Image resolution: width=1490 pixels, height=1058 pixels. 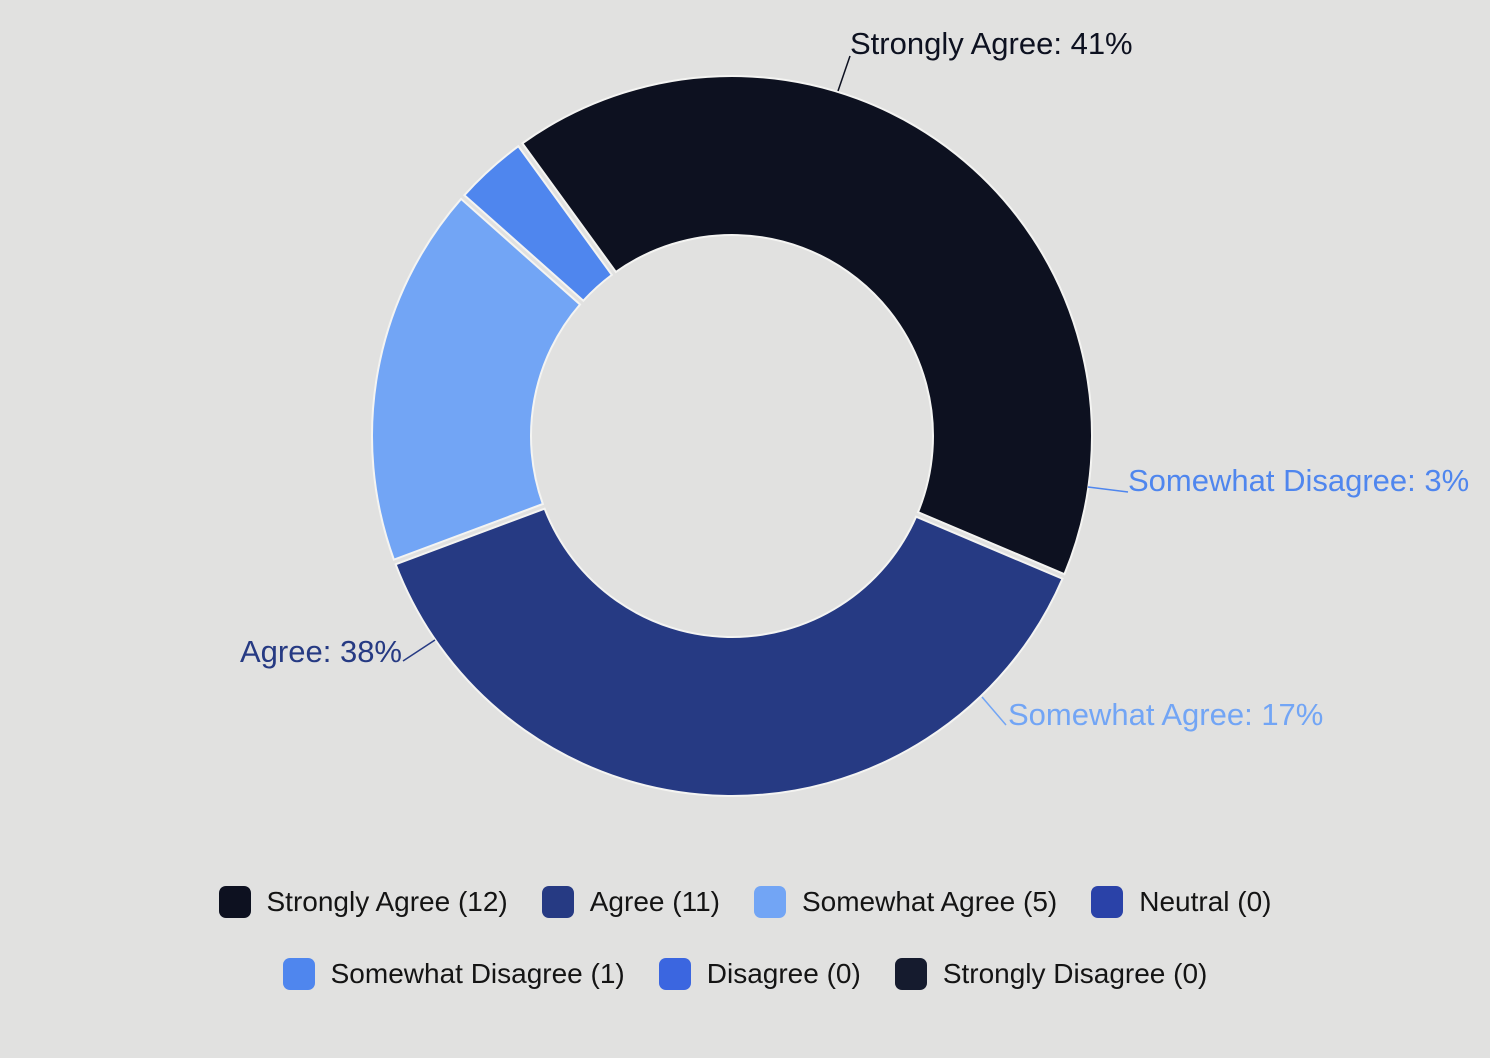 What do you see at coordinates (844, 73) in the screenshot?
I see `leader-line-strongly-agree` at bounding box center [844, 73].